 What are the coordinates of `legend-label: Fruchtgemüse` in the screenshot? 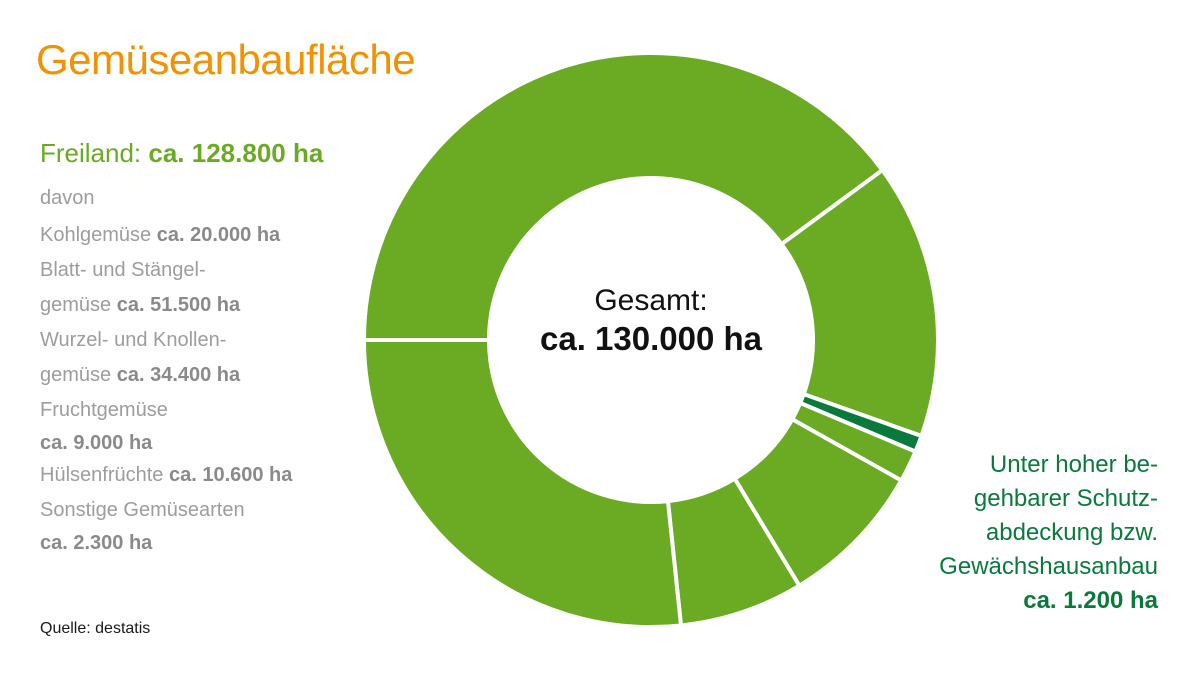 It's located at (104, 410).